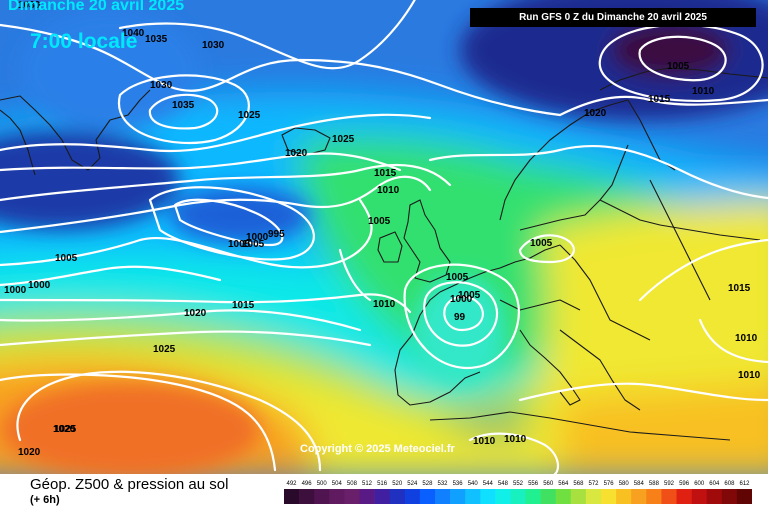  What do you see at coordinates (550, 367) in the screenshot?
I see `italy-coast` at bounding box center [550, 367].